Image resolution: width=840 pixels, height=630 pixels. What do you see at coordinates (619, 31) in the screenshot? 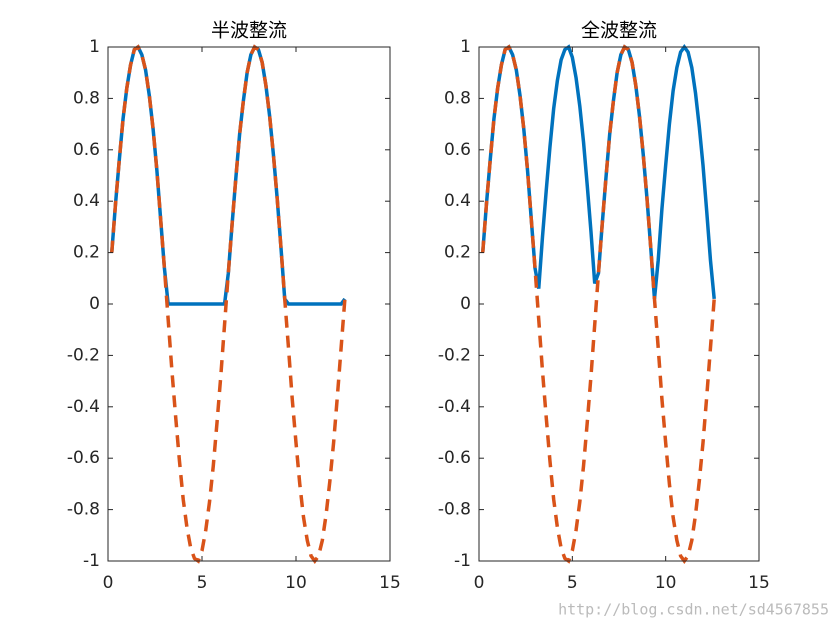
I see `chart-title: 全波整流` at bounding box center [619, 31].